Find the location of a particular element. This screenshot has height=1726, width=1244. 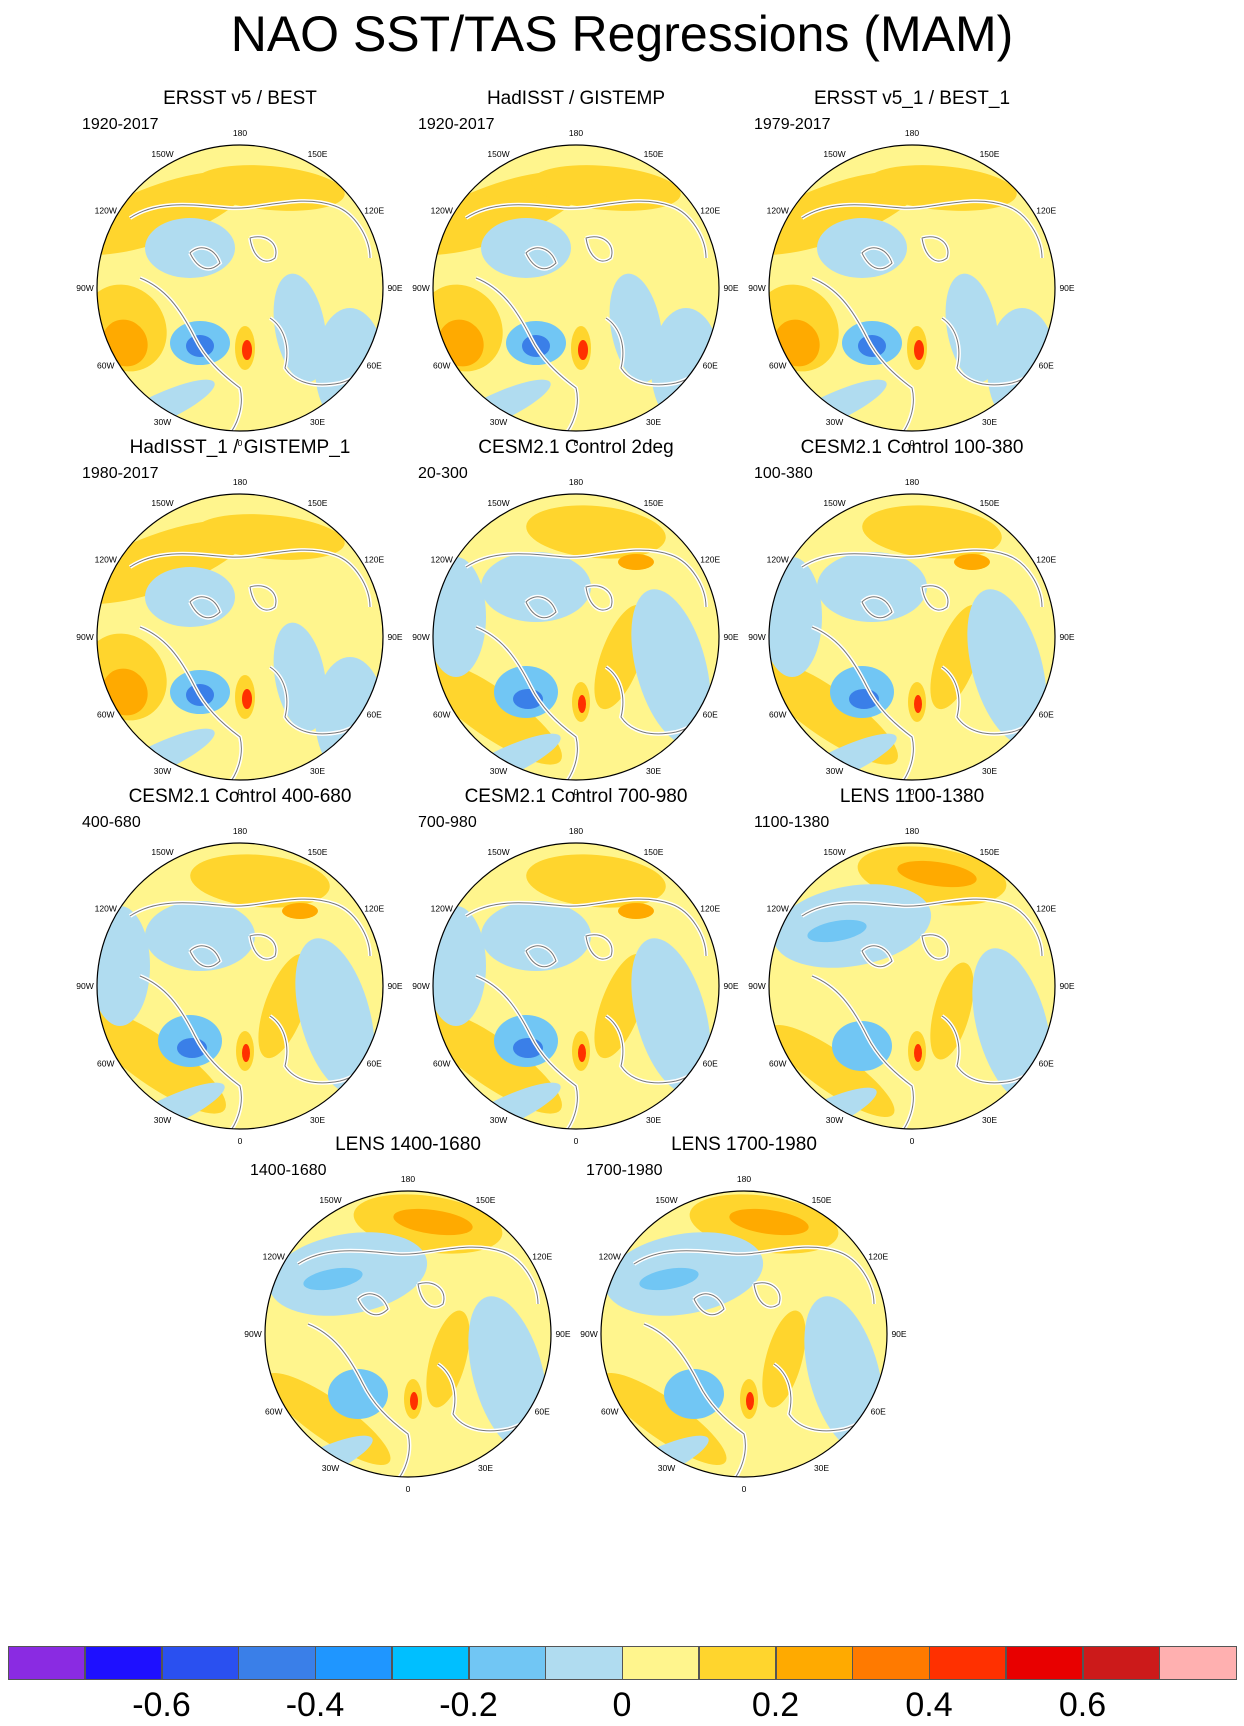

field-shading is located at coordinates (240, 298).